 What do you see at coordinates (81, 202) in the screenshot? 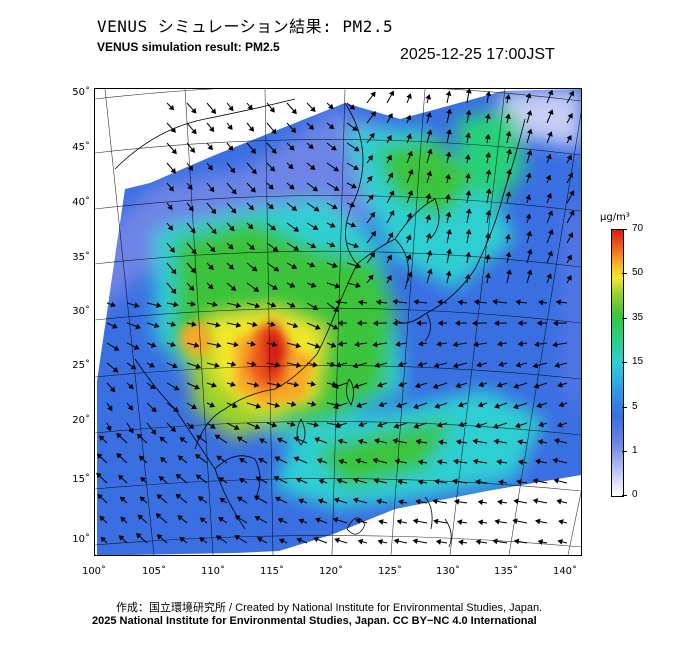
I see `lat-label-40: 40˚` at bounding box center [81, 202].